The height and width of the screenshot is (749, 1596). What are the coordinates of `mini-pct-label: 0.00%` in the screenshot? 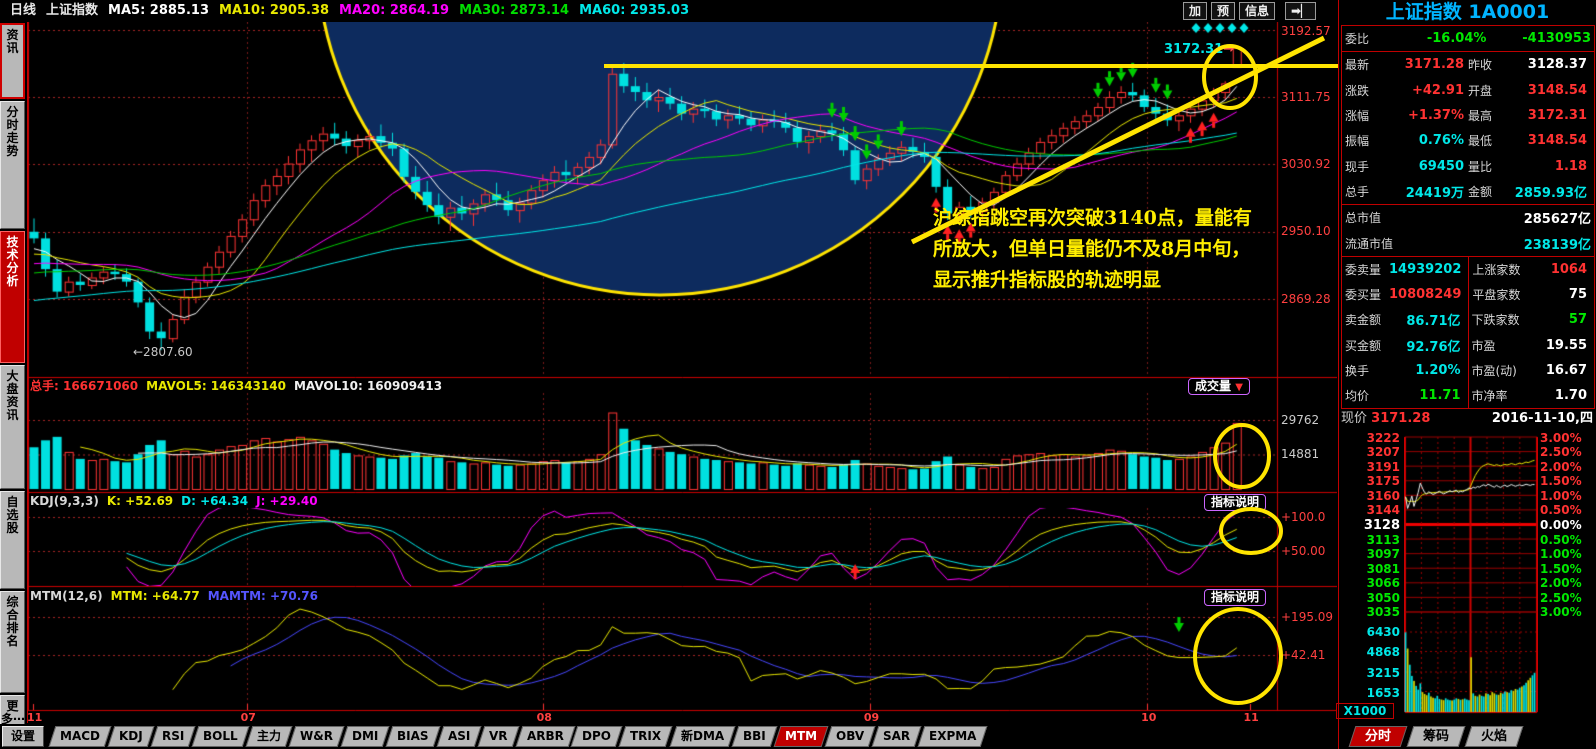 It's located at (1561, 524).